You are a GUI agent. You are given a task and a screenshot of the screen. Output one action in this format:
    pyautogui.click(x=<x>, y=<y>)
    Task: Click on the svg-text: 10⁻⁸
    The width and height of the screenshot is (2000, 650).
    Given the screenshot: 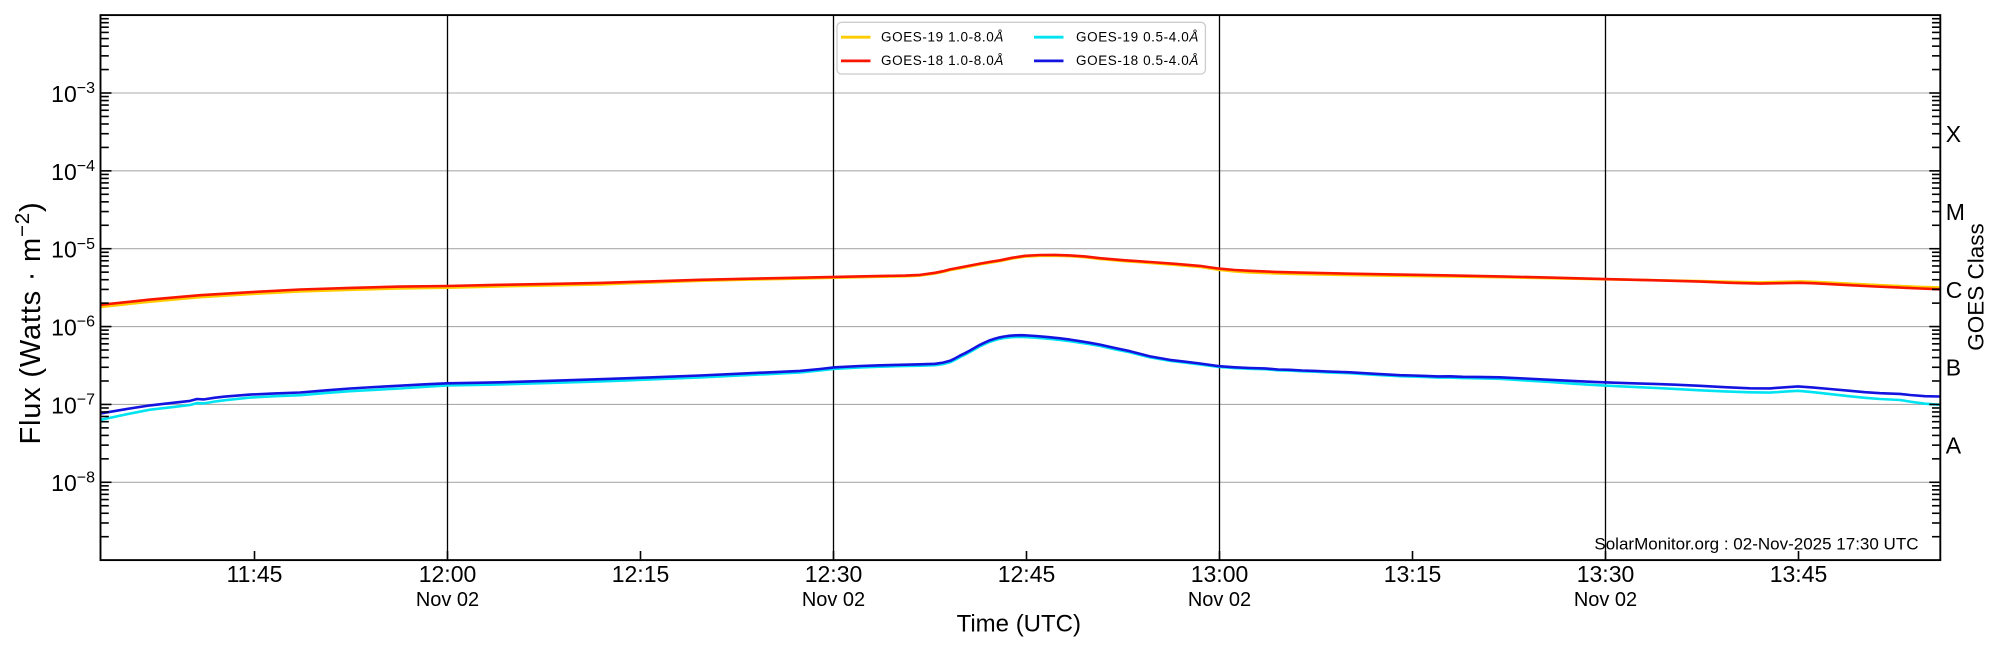 What is the action you would take?
    pyautogui.click(x=73, y=482)
    